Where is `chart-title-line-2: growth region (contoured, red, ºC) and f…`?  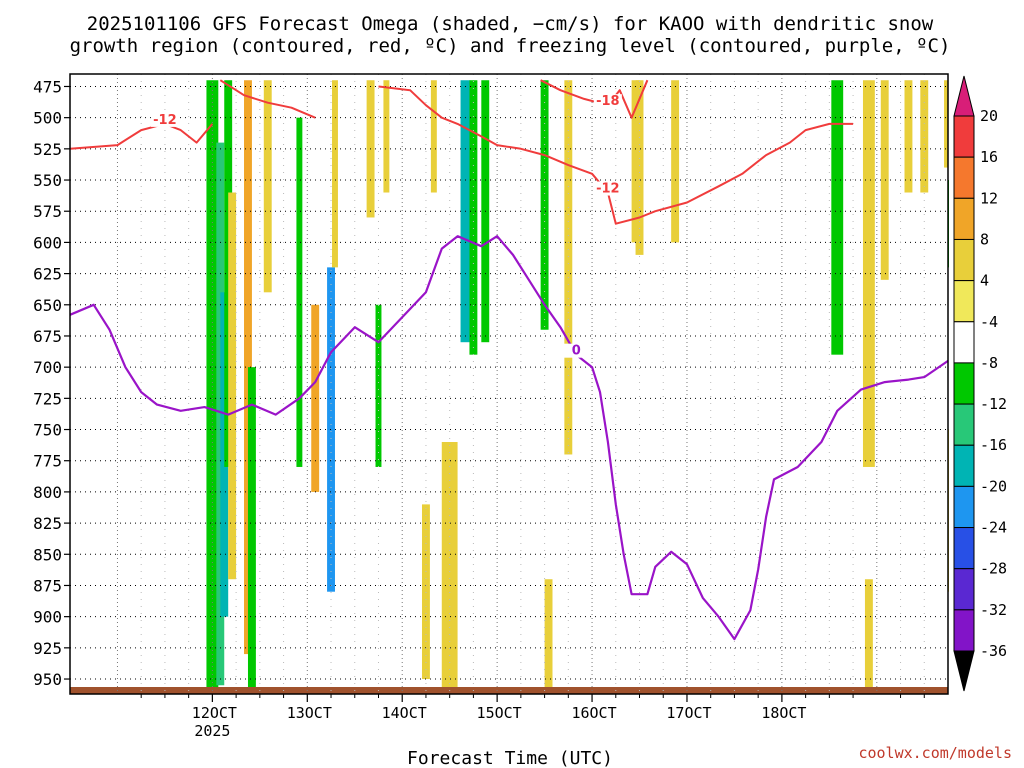 chart-title-line-2: growth region (contoured, red, ºC) and f… is located at coordinates (510, 46).